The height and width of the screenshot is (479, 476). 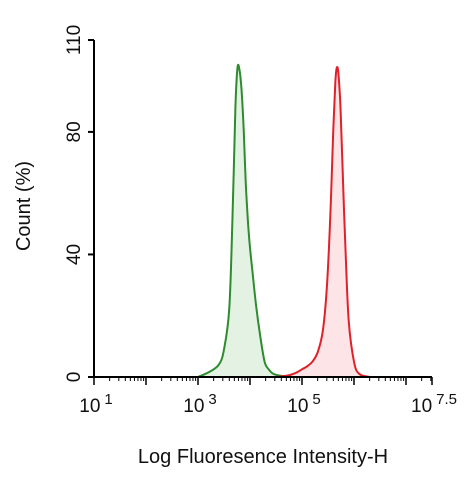 What do you see at coordinates (303, 404) in the screenshot?
I see `x-tick-label-2: 10 5` at bounding box center [303, 404].